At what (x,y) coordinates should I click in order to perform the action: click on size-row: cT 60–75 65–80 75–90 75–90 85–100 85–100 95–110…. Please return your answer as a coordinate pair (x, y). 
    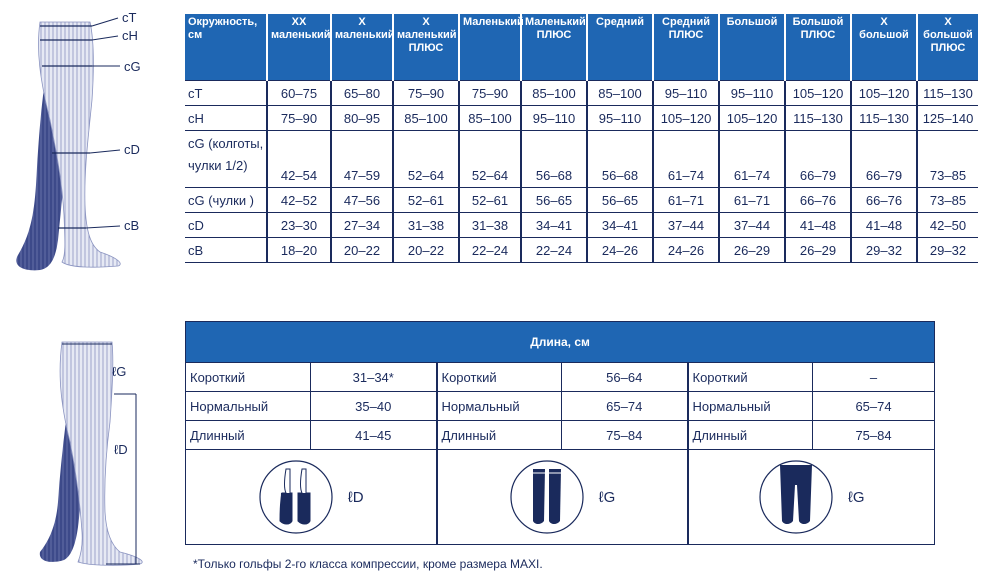
    Looking at the image, I should click on (581, 93).